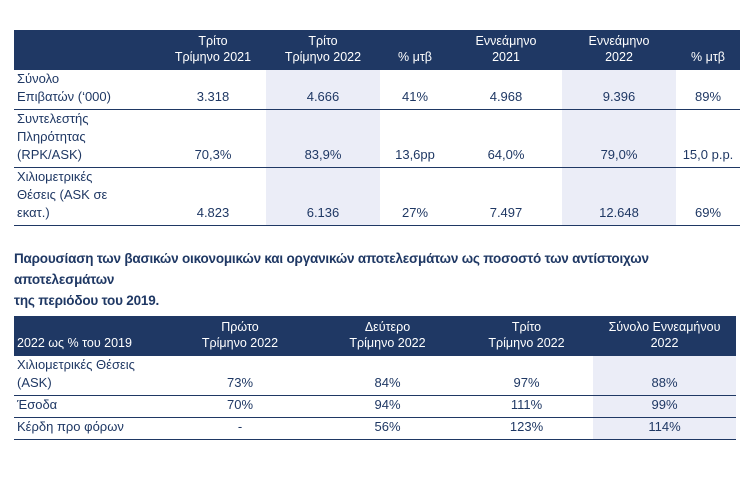  What do you see at coordinates (213, 96) in the screenshot?
I see `value-cell: 3.318` at bounding box center [213, 96].